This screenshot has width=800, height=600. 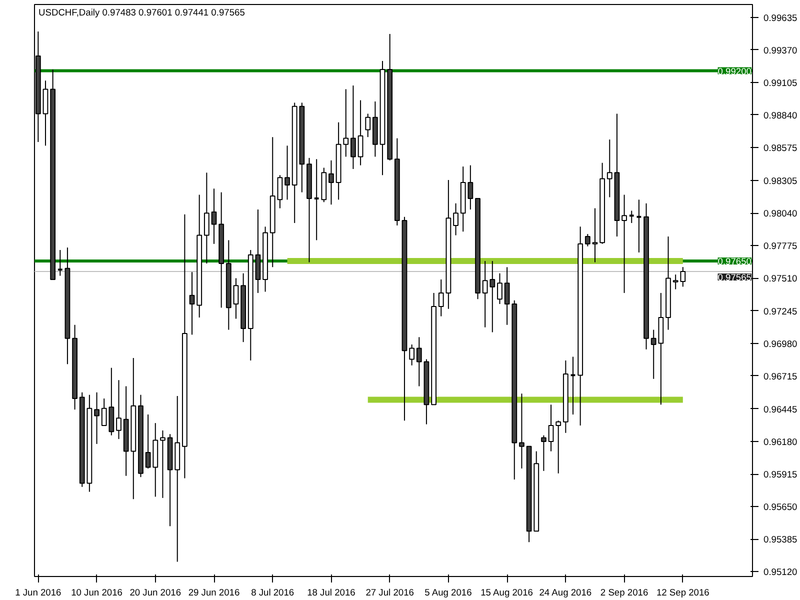 I want to click on y-tick-label: 0.96715, so click(x=781, y=376).